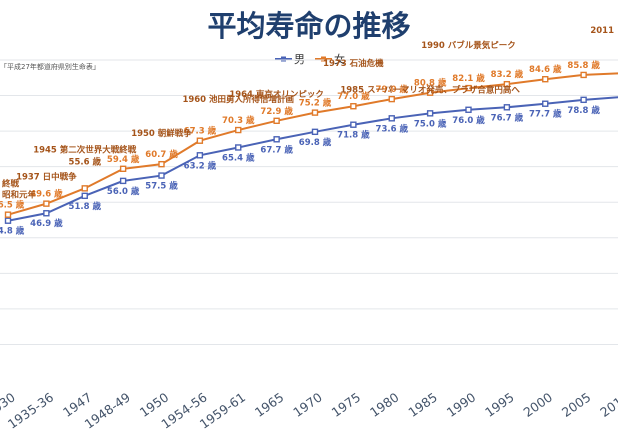  I want to click on data-label: 84.6 歳, so click(545, 69).